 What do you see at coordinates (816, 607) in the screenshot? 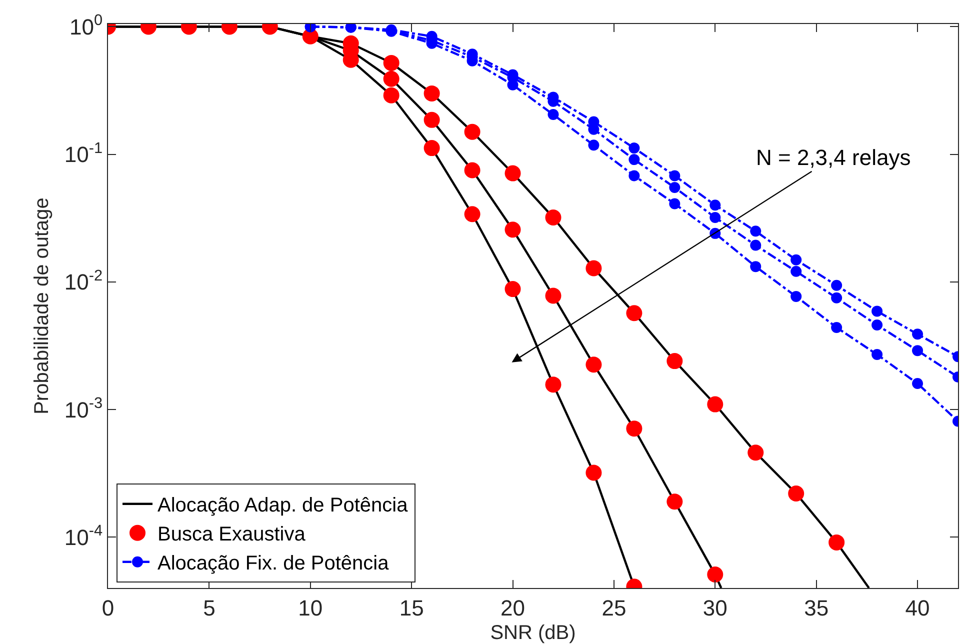
I see `x-tick-label: 35` at bounding box center [816, 607].